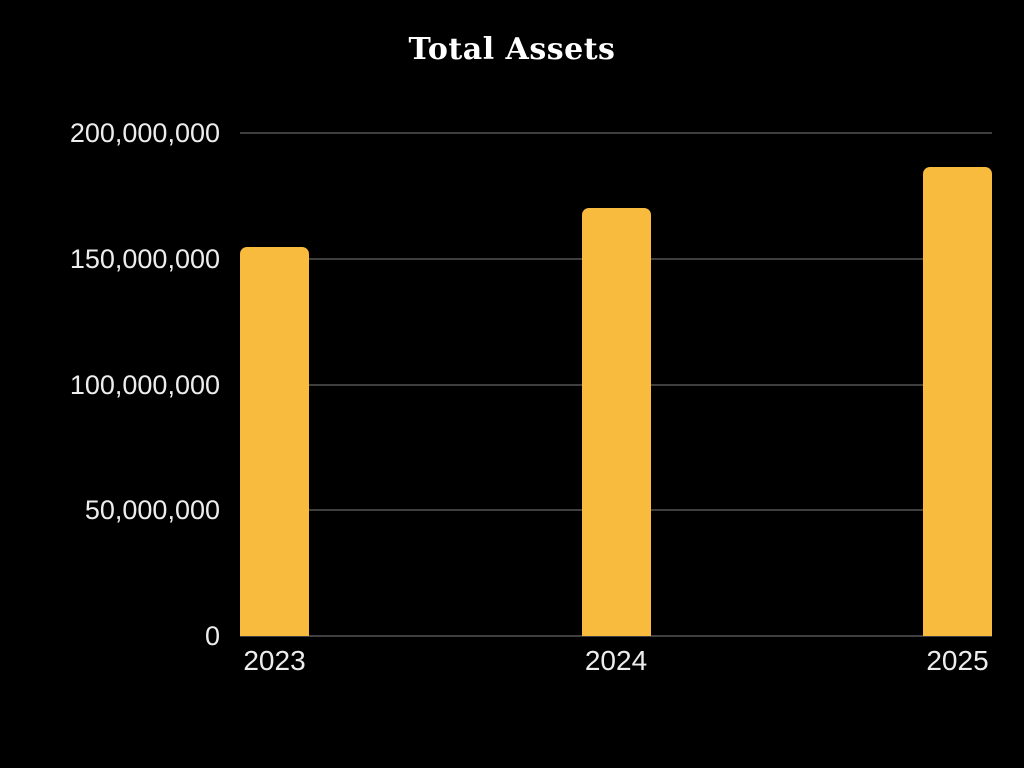  Describe the element at coordinates (616, 422) in the screenshot. I see `bar-2024` at that location.